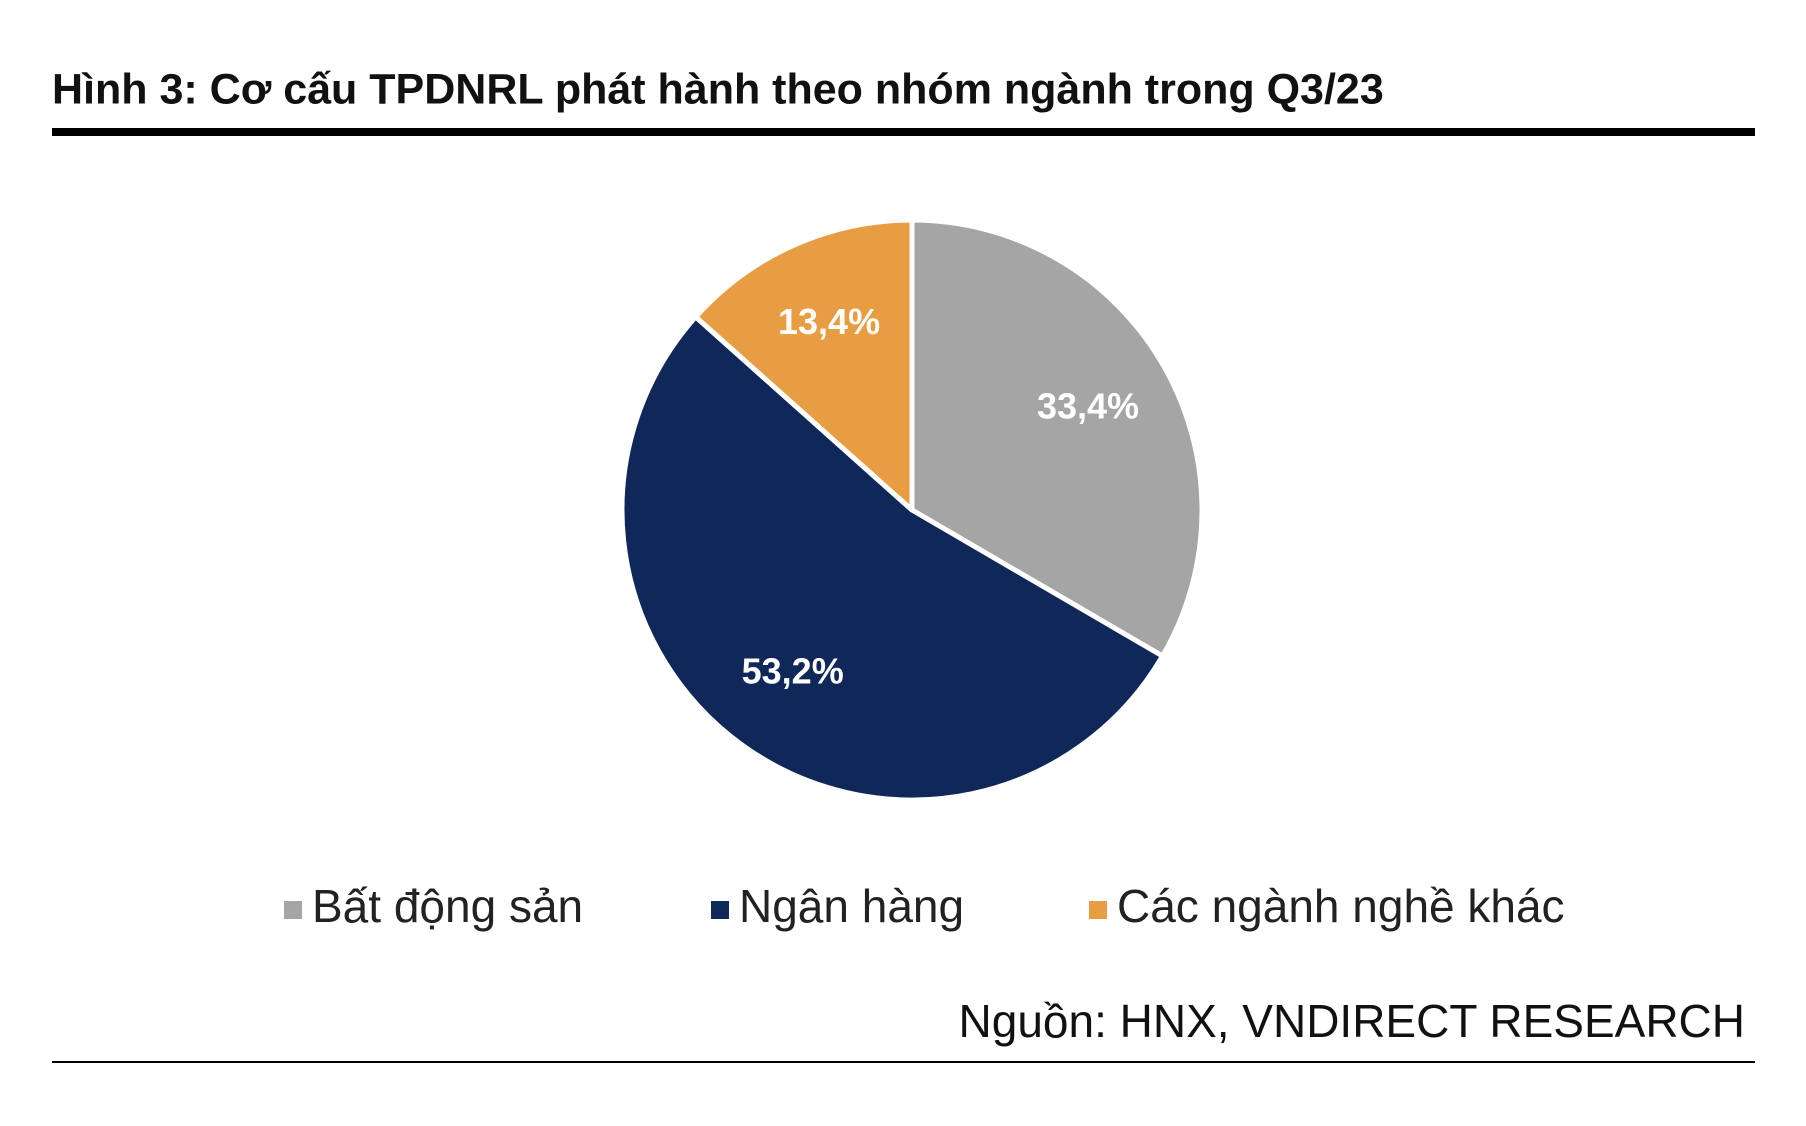  Describe the element at coordinates (1088, 405) in the screenshot. I see `data-label: 33,4%` at that location.